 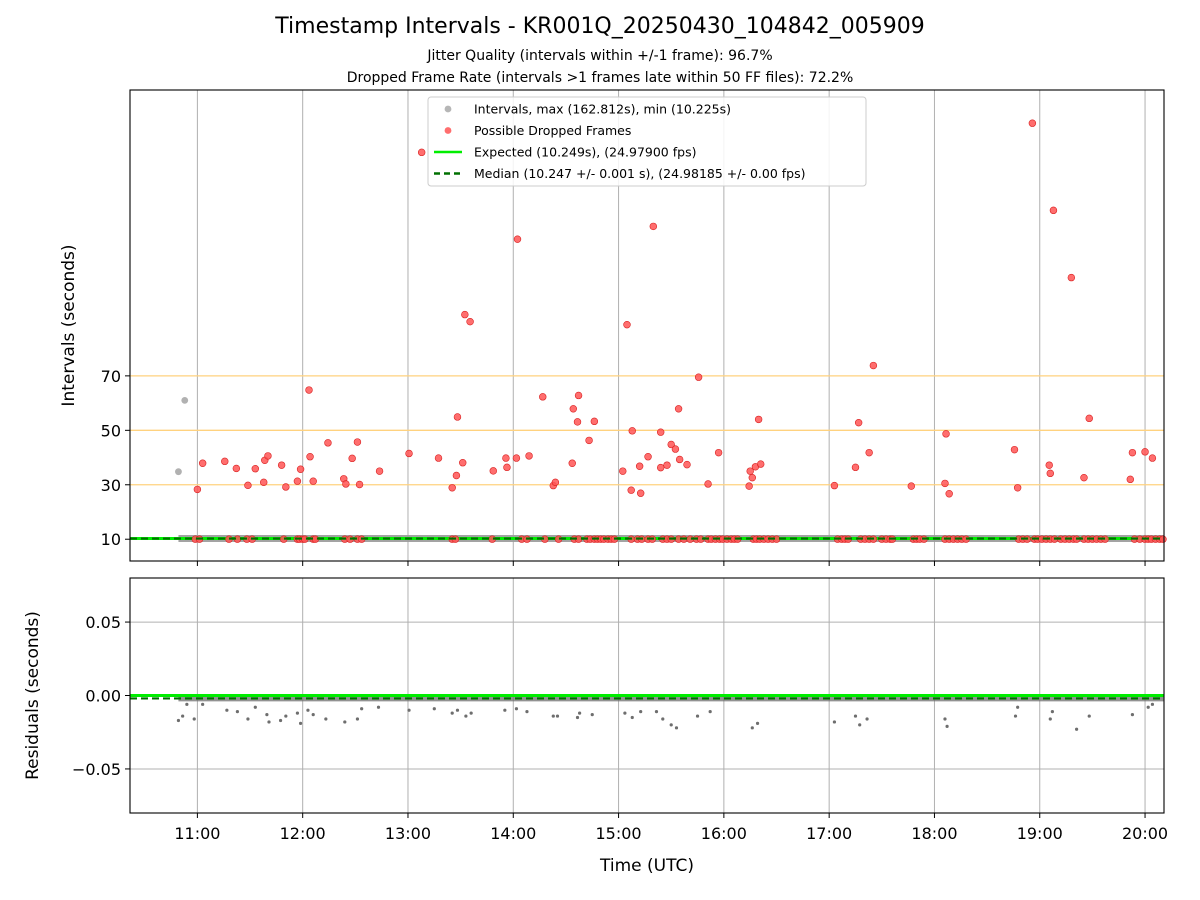 What do you see at coordinates (111, 539) in the screenshot?
I see `y-tick-label: 10` at bounding box center [111, 539].